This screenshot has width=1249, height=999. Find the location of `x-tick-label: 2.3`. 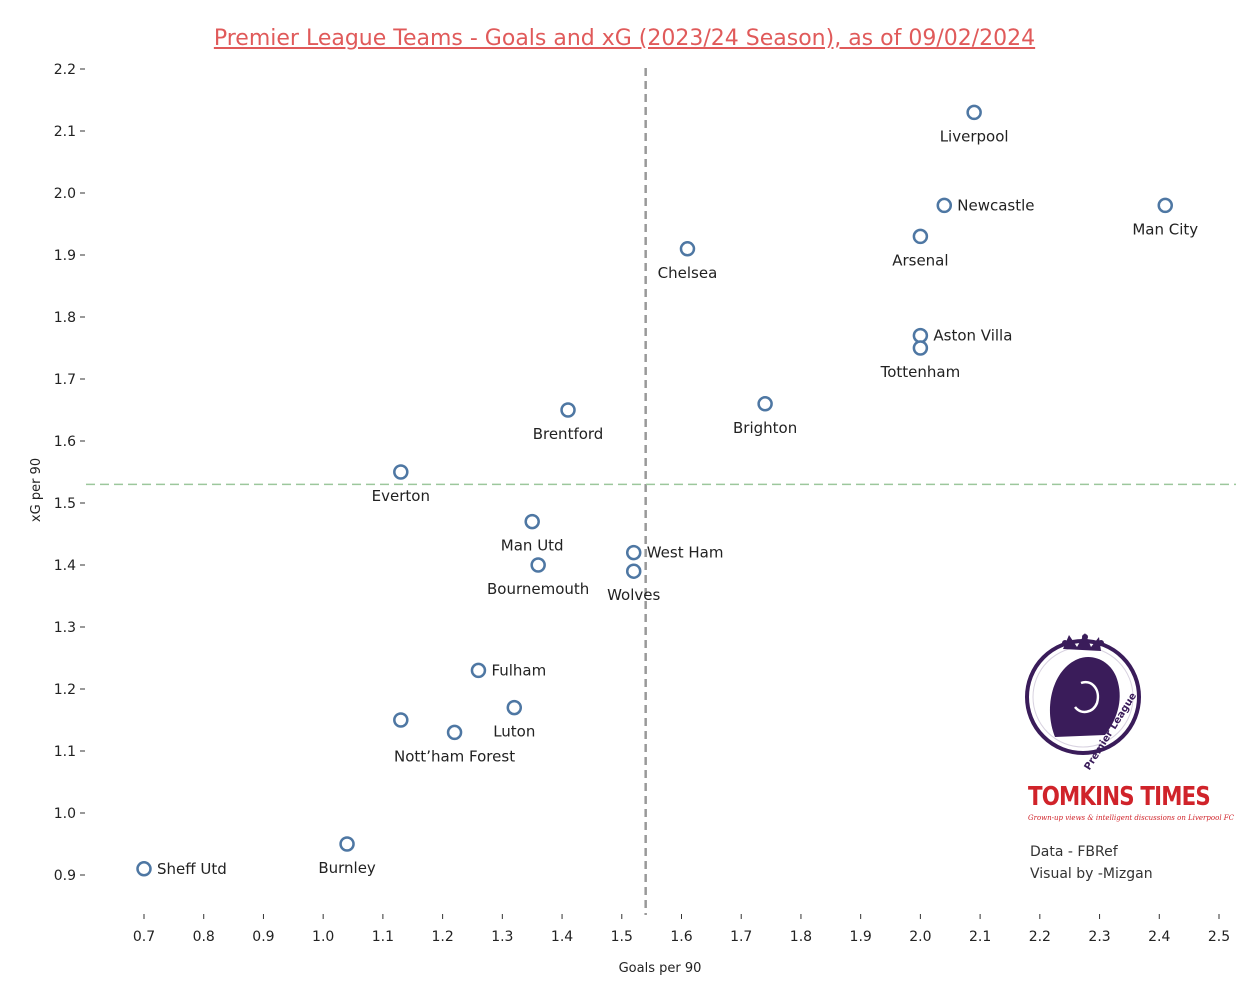

x-tick-label: 2.3 is located at coordinates (1099, 937).